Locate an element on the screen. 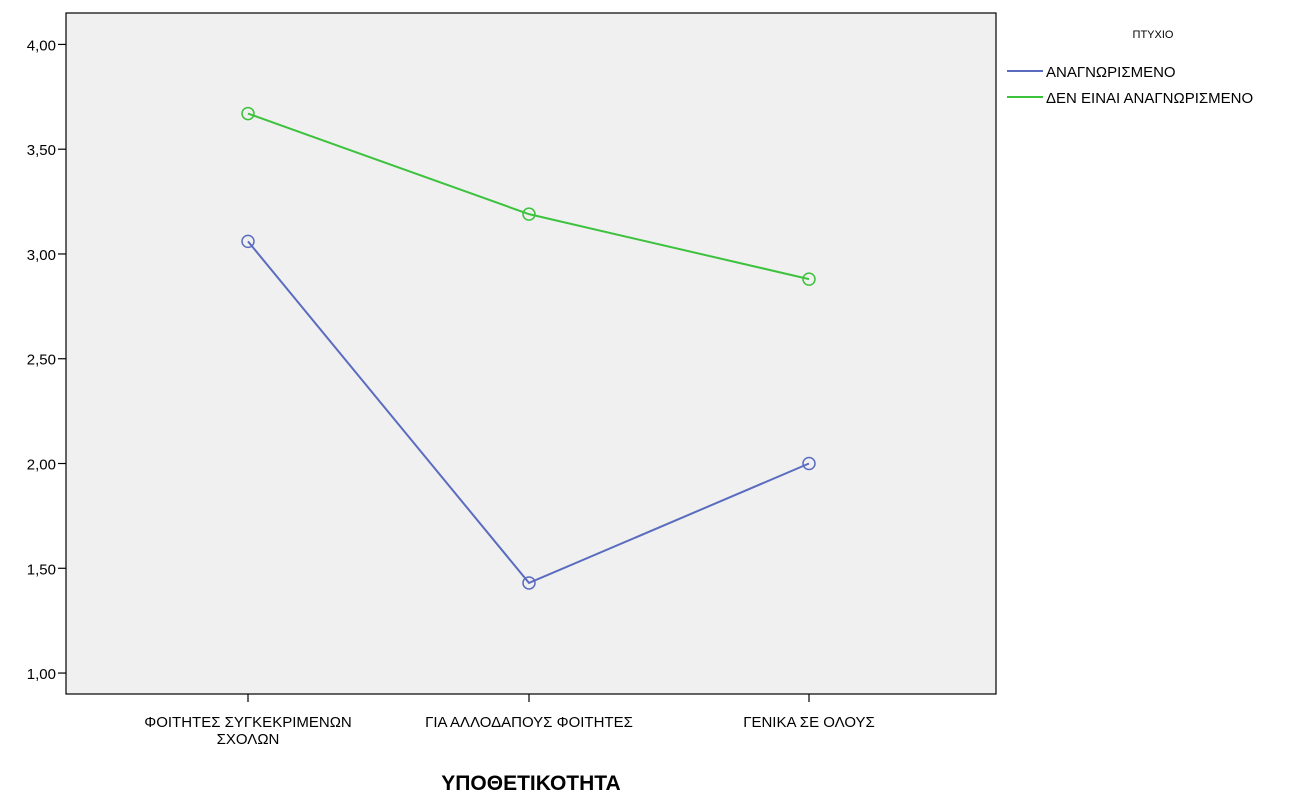 The image size is (1311, 803). legend-title: ΠΤΥΧΙΟ is located at coordinates (1153, 35).